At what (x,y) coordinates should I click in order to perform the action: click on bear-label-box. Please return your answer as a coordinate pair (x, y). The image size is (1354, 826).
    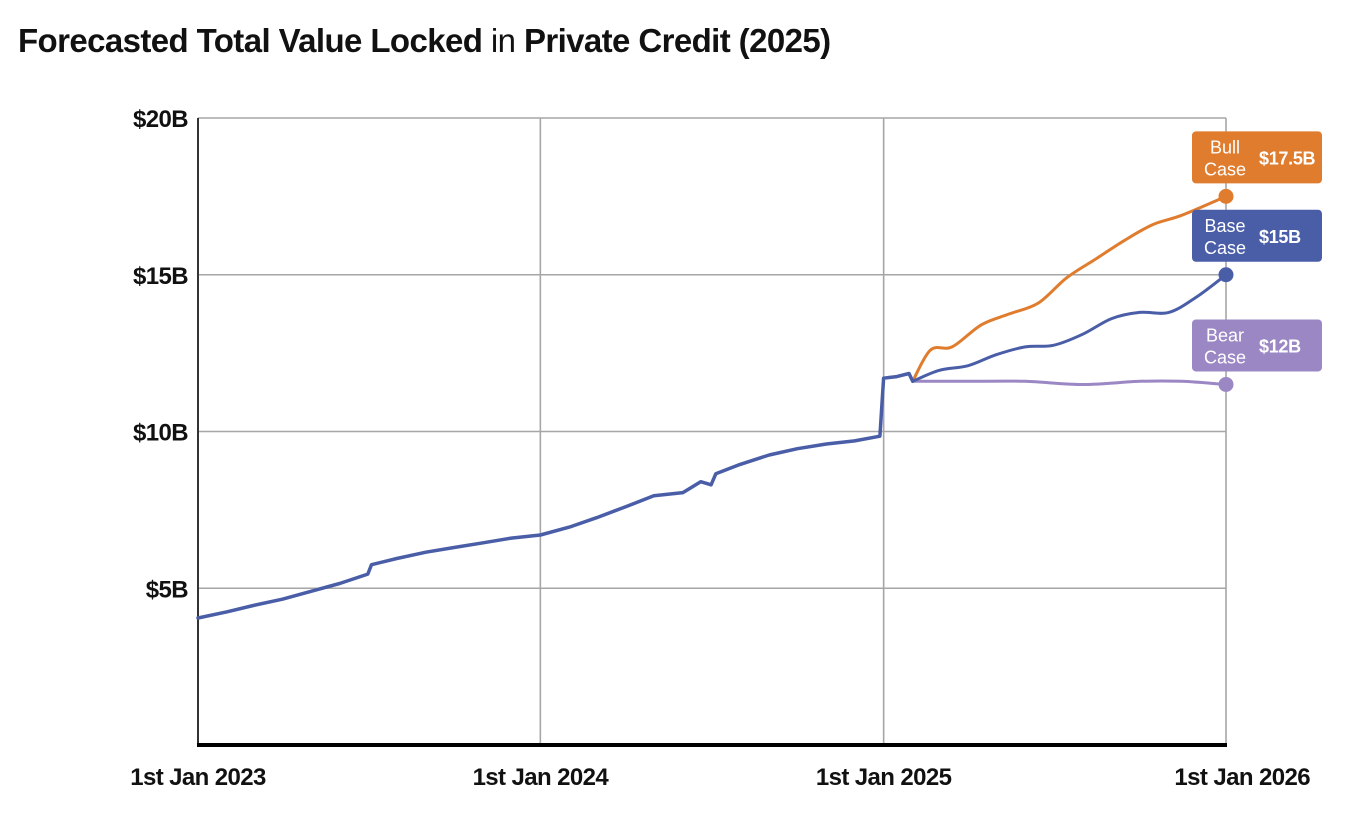
    Looking at the image, I should click on (1257, 345).